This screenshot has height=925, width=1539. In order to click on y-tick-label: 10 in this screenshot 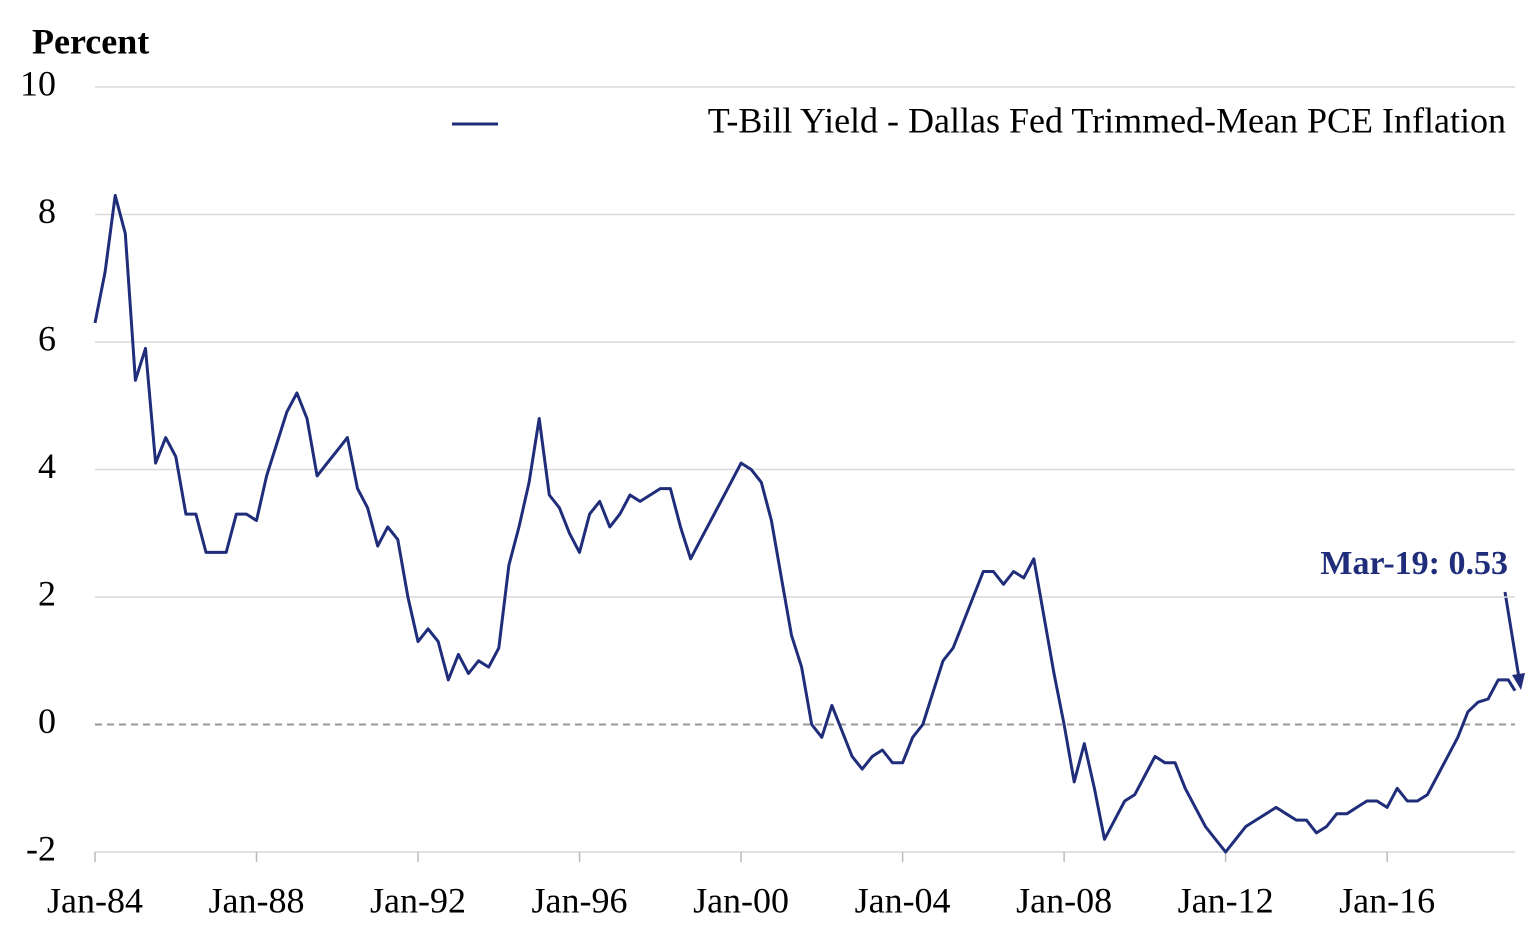, I will do `click(38, 83)`.